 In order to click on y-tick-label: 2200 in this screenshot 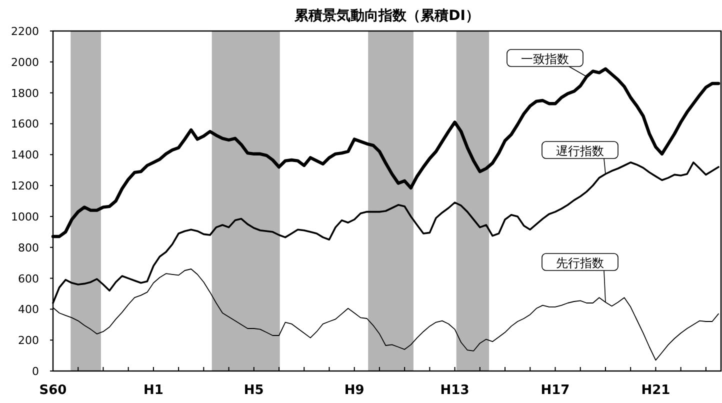, I will do `click(25, 31)`.